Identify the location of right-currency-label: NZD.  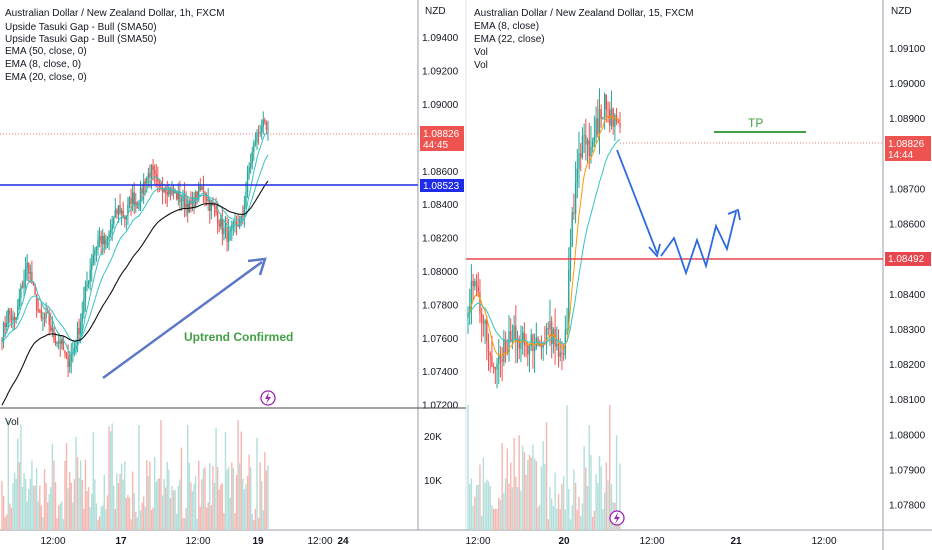
(901, 11).